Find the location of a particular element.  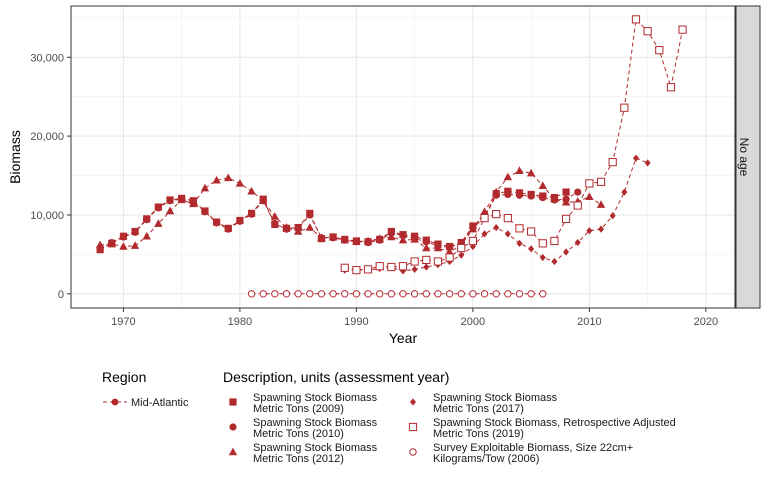

y-axis-label: Biomass is located at coordinates (15, 157).